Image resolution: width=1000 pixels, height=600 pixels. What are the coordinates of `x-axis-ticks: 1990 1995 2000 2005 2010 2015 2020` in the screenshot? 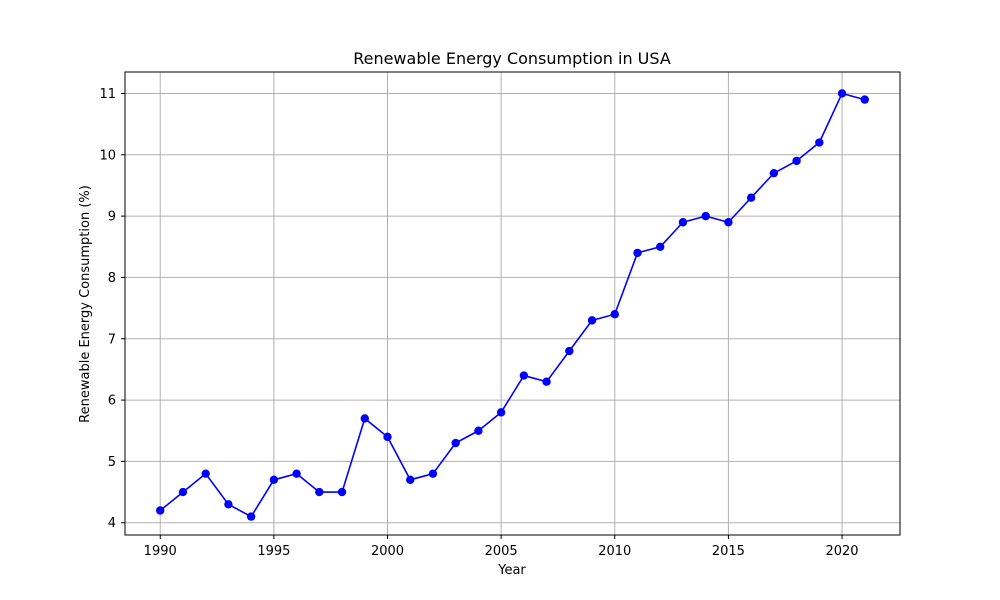 It's located at (501, 547).